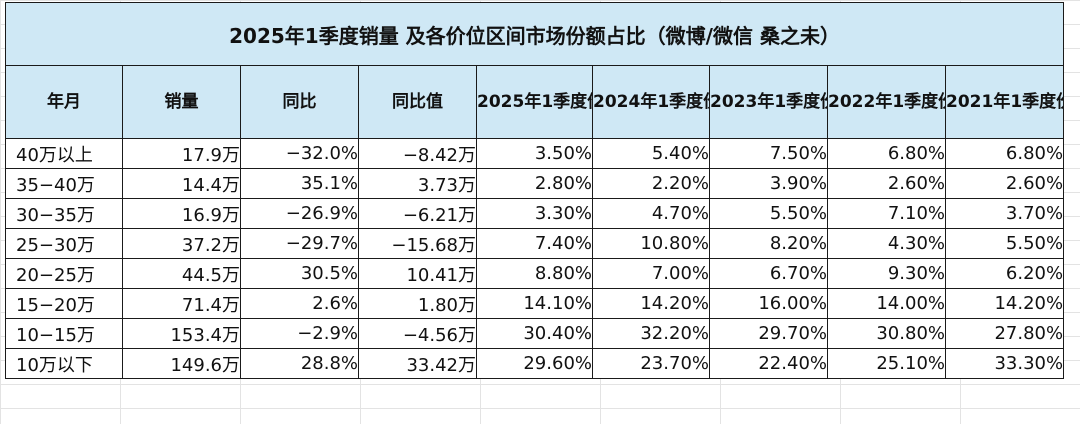  I want to click on table-cell: 7.40%, so click(534, 243).